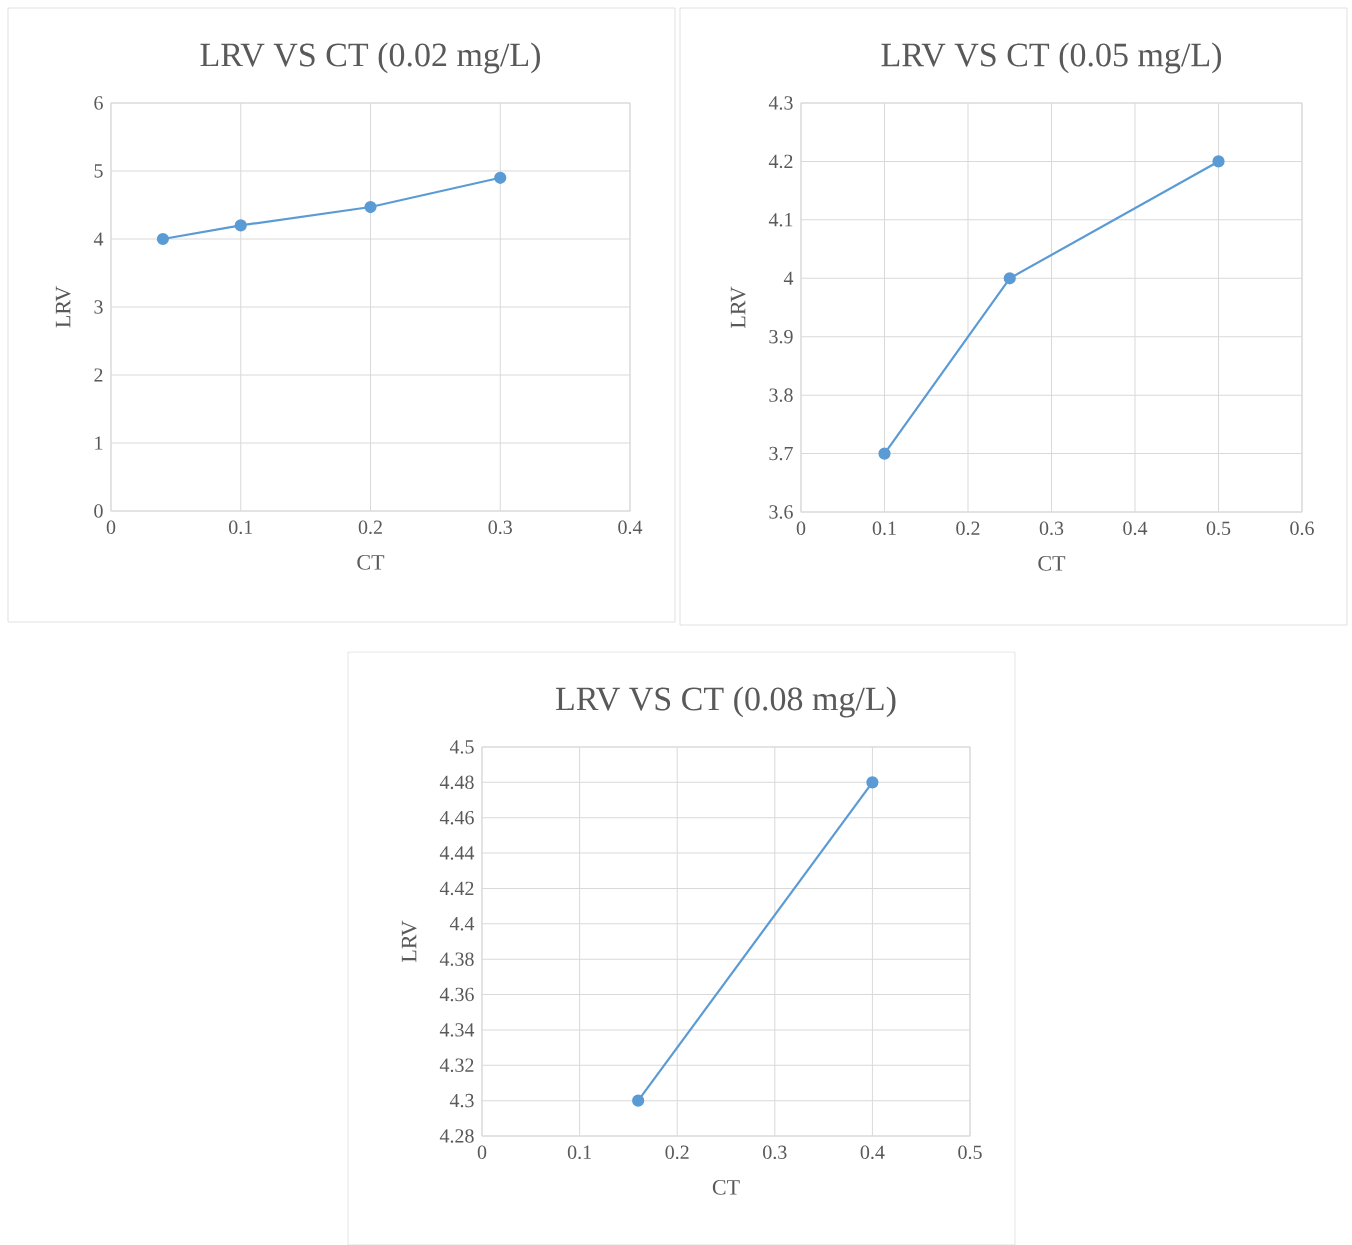 Image resolution: width=1352 pixels, height=1245 pixels. What do you see at coordinates (98, 171) in the screenshot?
I see `y-tick-label: 5` at bounding box center [98, 171].